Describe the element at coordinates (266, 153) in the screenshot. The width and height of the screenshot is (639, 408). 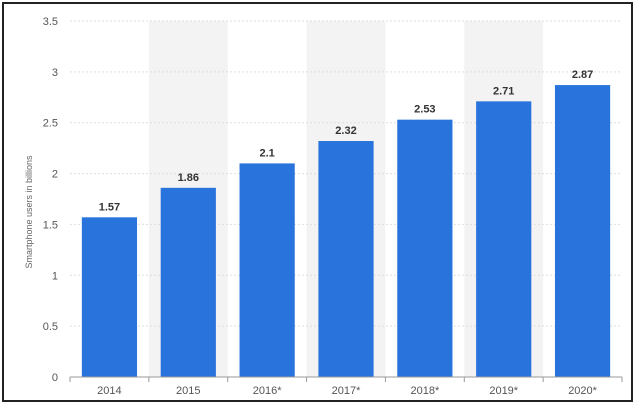
I see `value-label: 2.1` at that location.